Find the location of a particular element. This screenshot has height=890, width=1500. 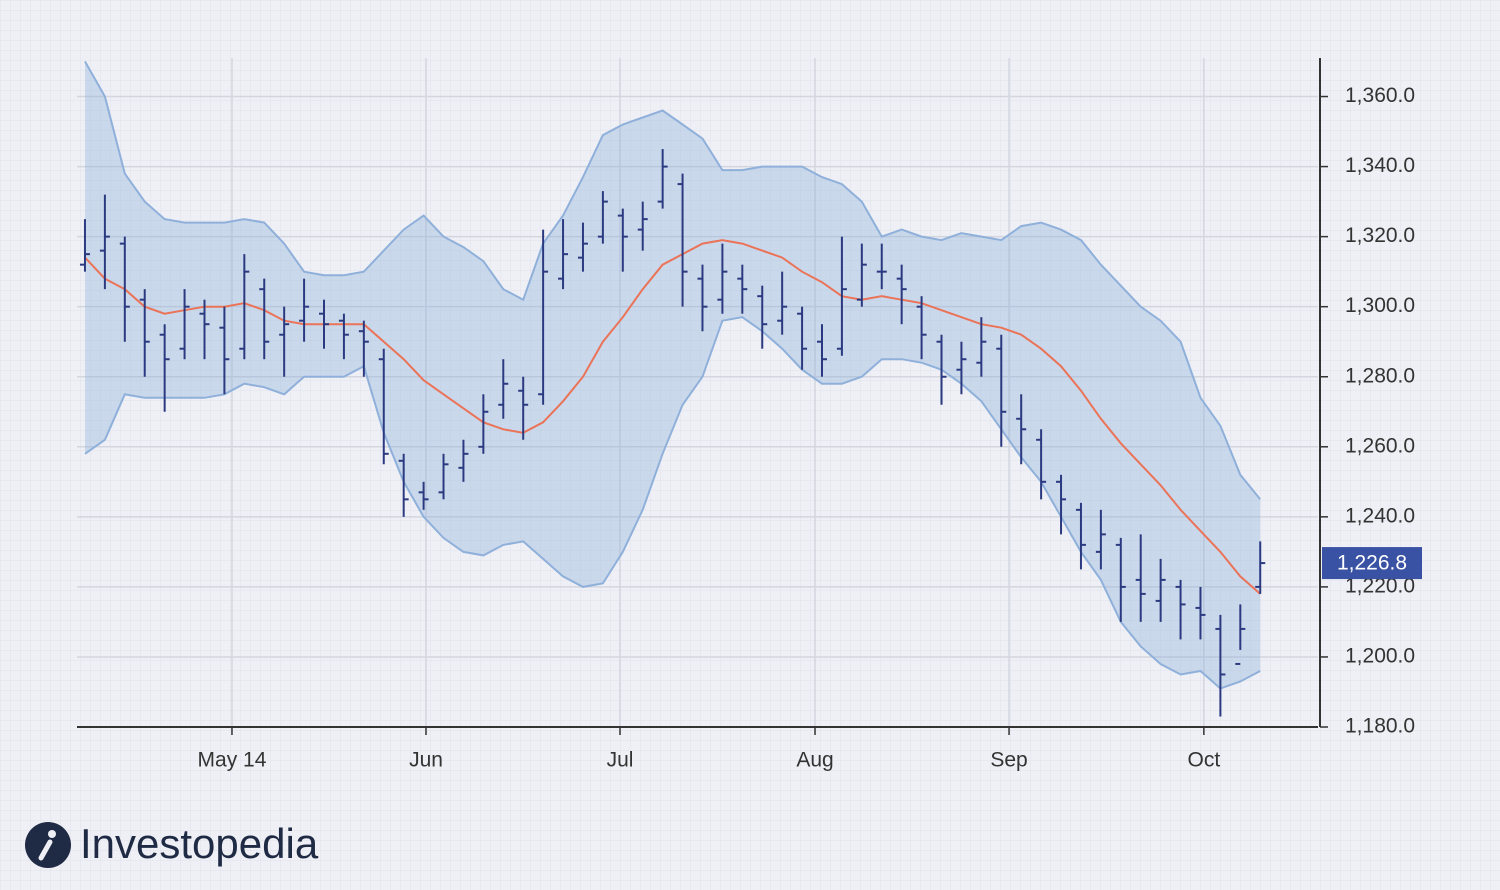

y-tick-label: 1,220.0 is located at coordinates (1380, 585).